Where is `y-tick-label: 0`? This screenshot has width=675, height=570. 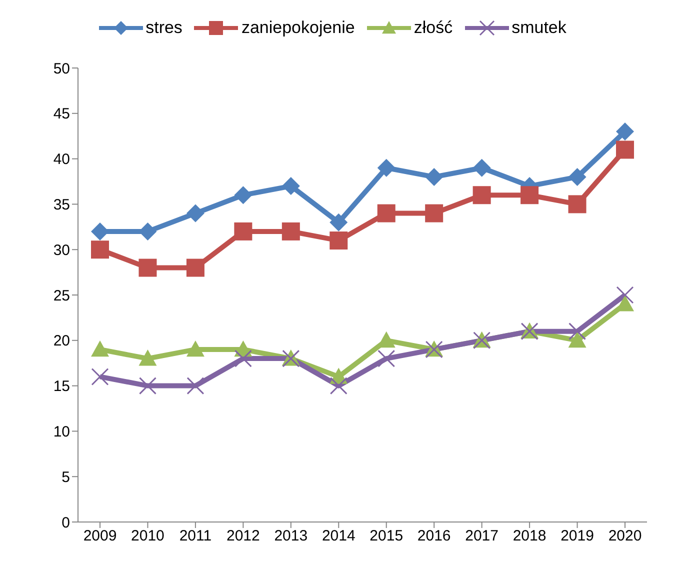 y-tick-label: 0 is located at coordinates (66, 523).